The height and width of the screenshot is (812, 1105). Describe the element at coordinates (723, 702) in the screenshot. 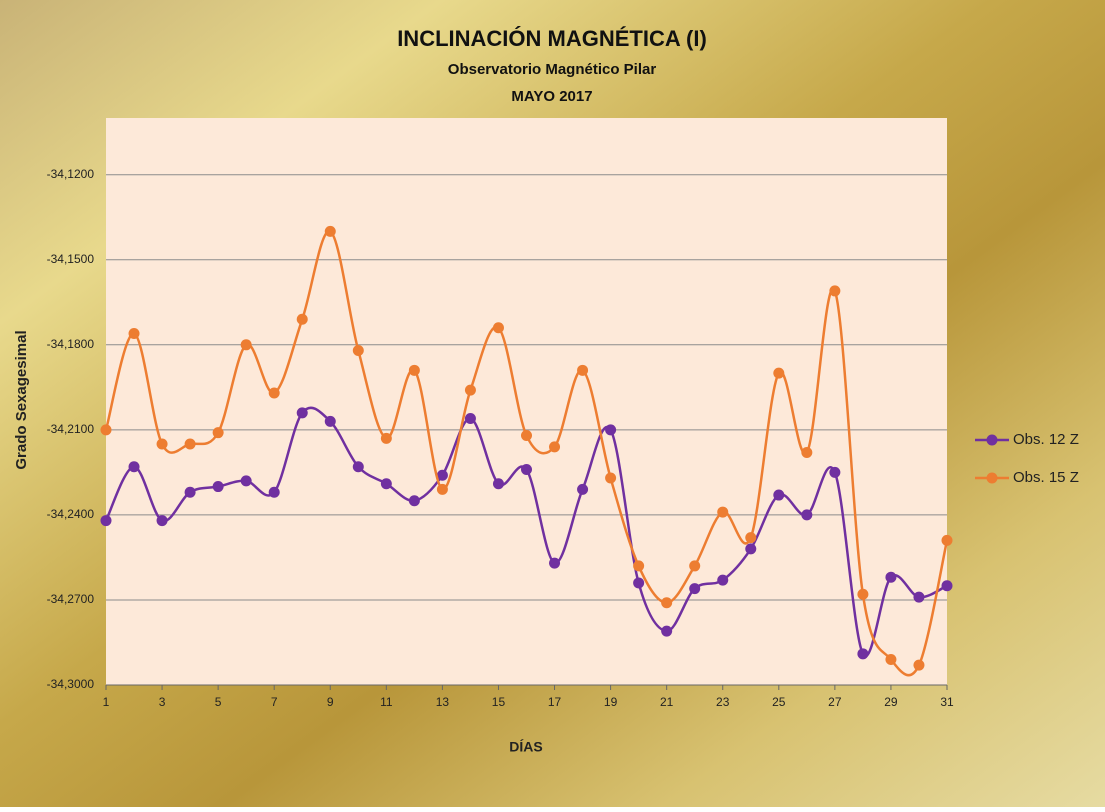

I see `x-tick-label: 23` at that location.